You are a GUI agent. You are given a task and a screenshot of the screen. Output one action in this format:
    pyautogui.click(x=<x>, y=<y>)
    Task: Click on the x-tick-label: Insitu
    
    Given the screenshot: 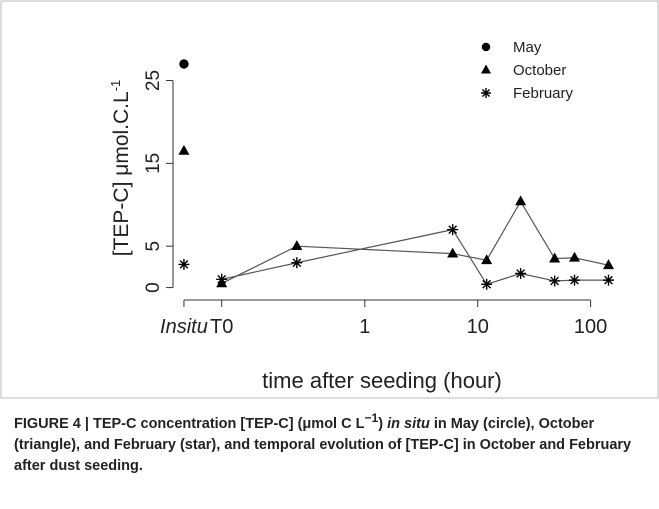 What is the action you would take?
    pyautogui.click(x=184, y=327)
    